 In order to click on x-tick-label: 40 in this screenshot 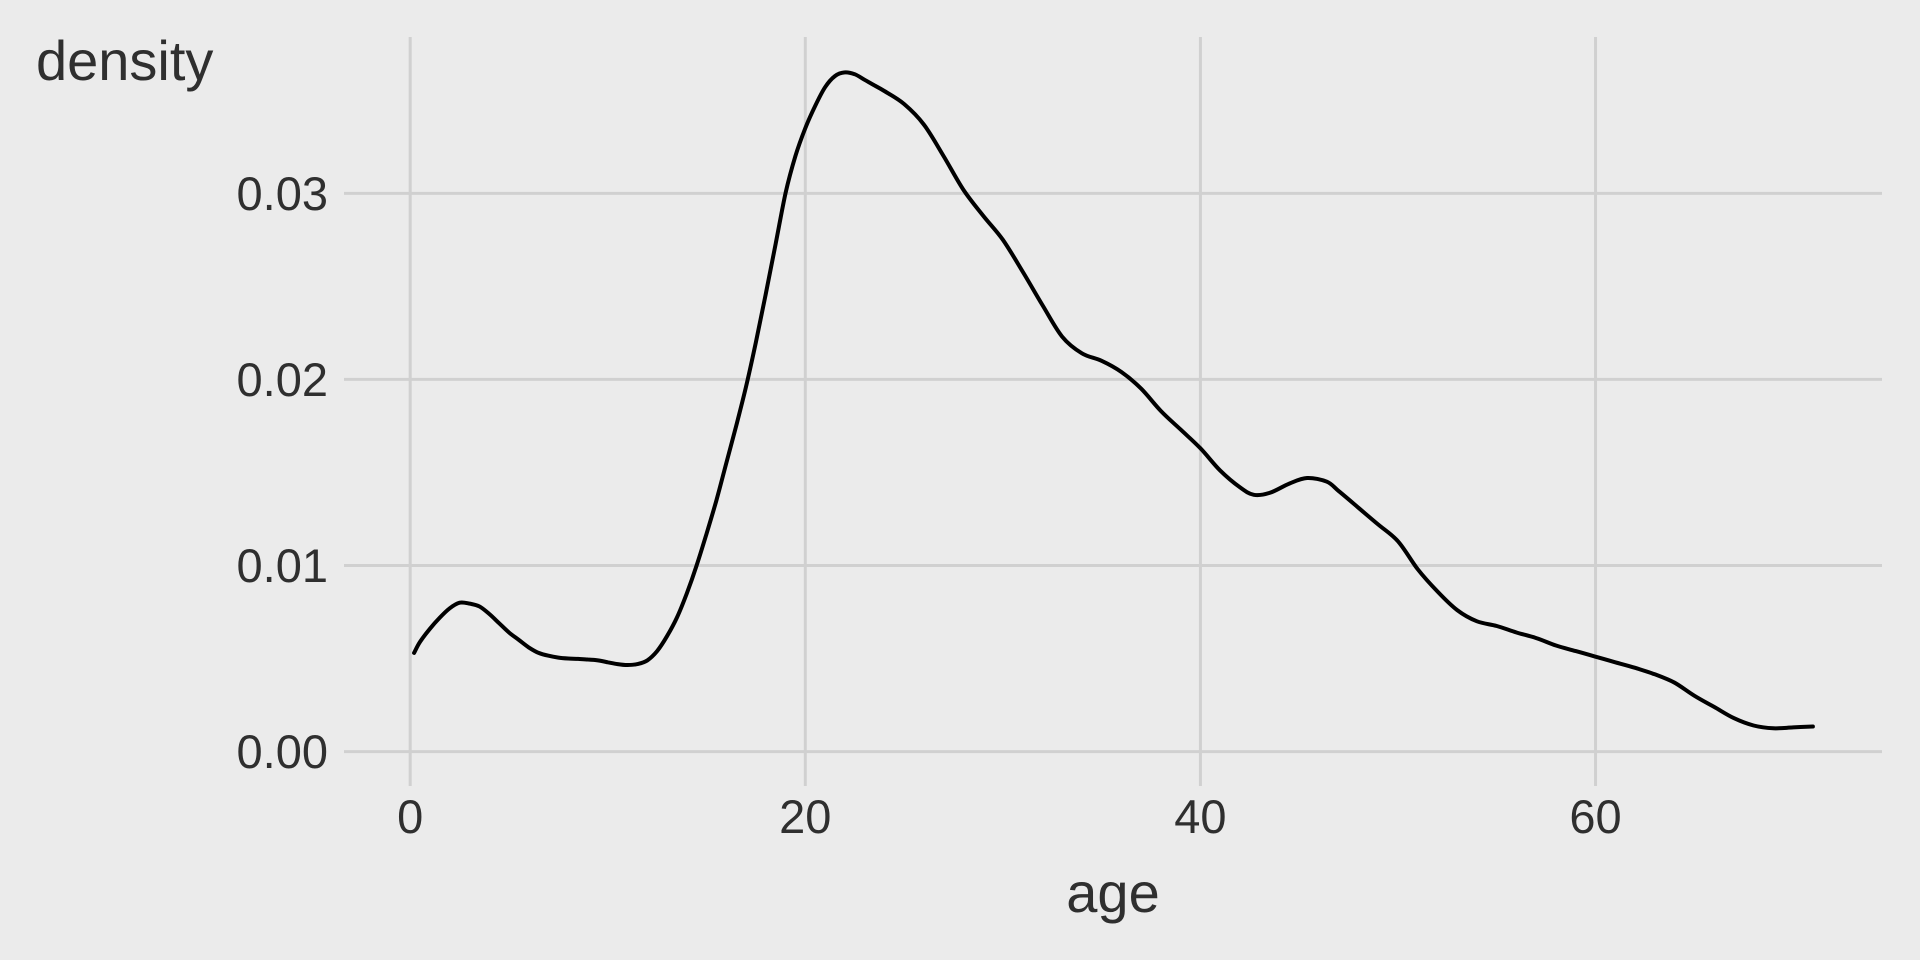, I will do `click(1200, 816)`.